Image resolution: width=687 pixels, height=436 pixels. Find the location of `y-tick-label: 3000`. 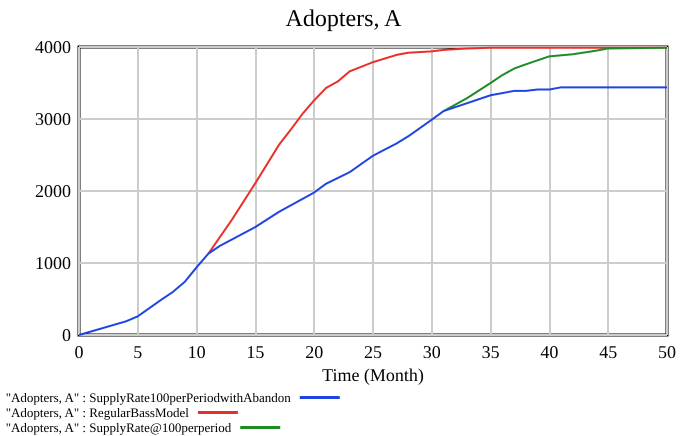

y-tick-label: 3000 is located at coordinates (53, 119).